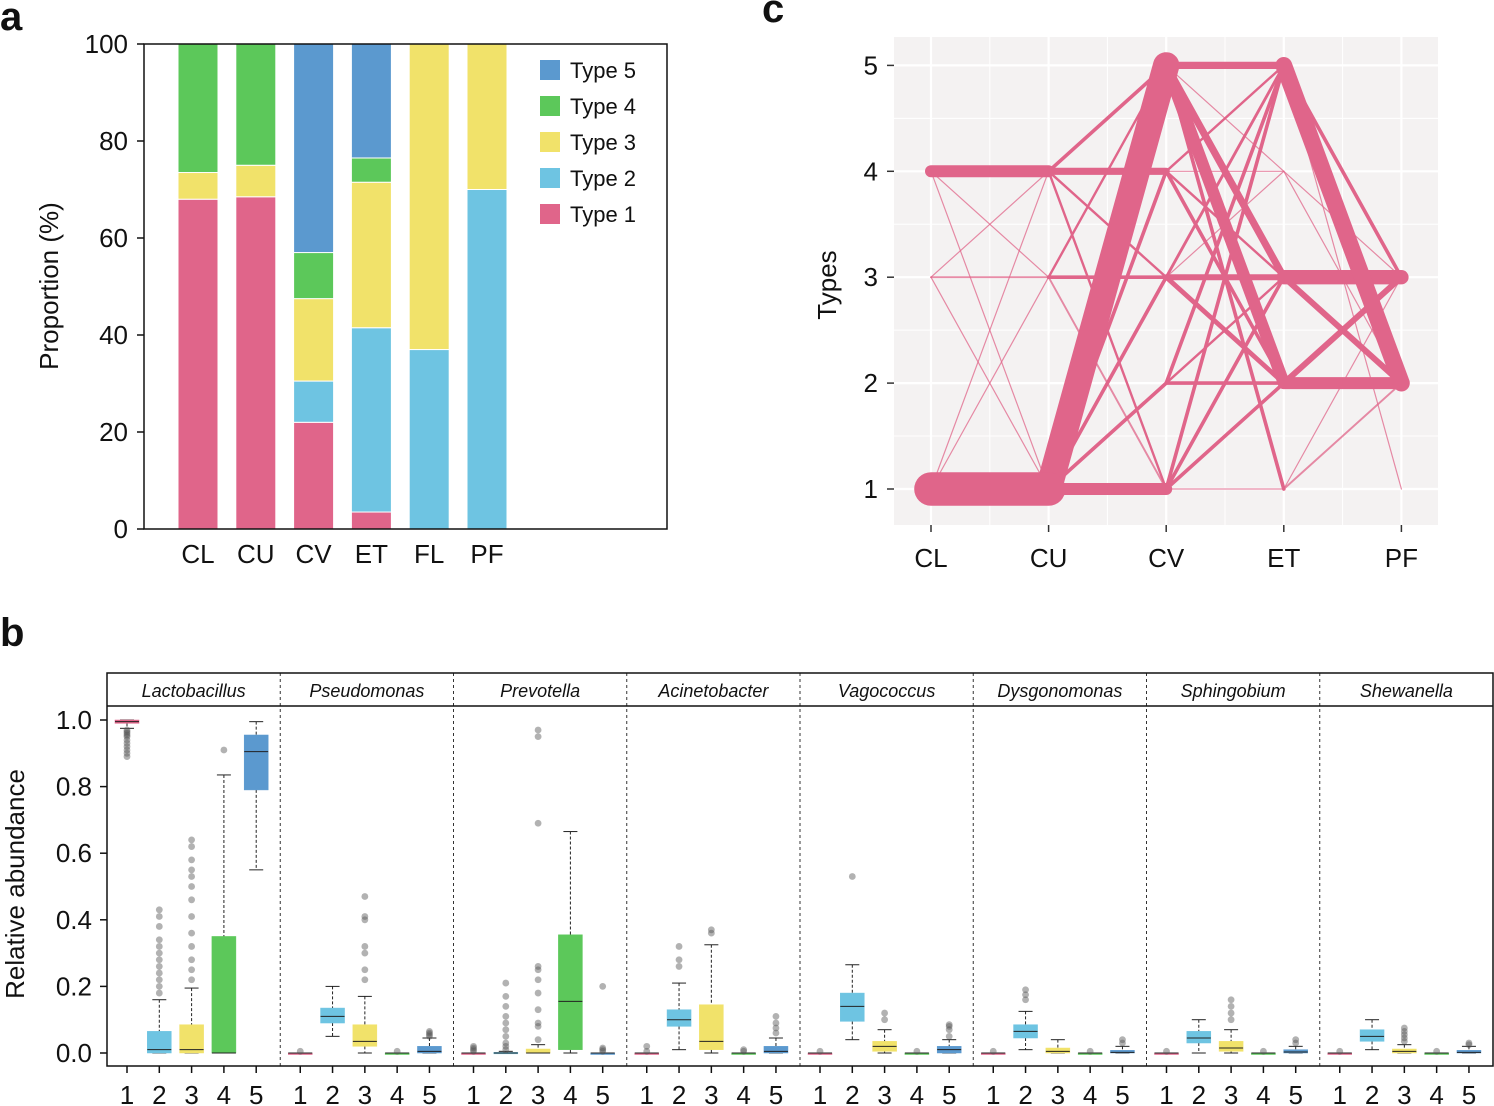 Image resolution: width=1494 pixels, height=1106 pixels. I want to click on bar-et-type3, so click(371, 255).